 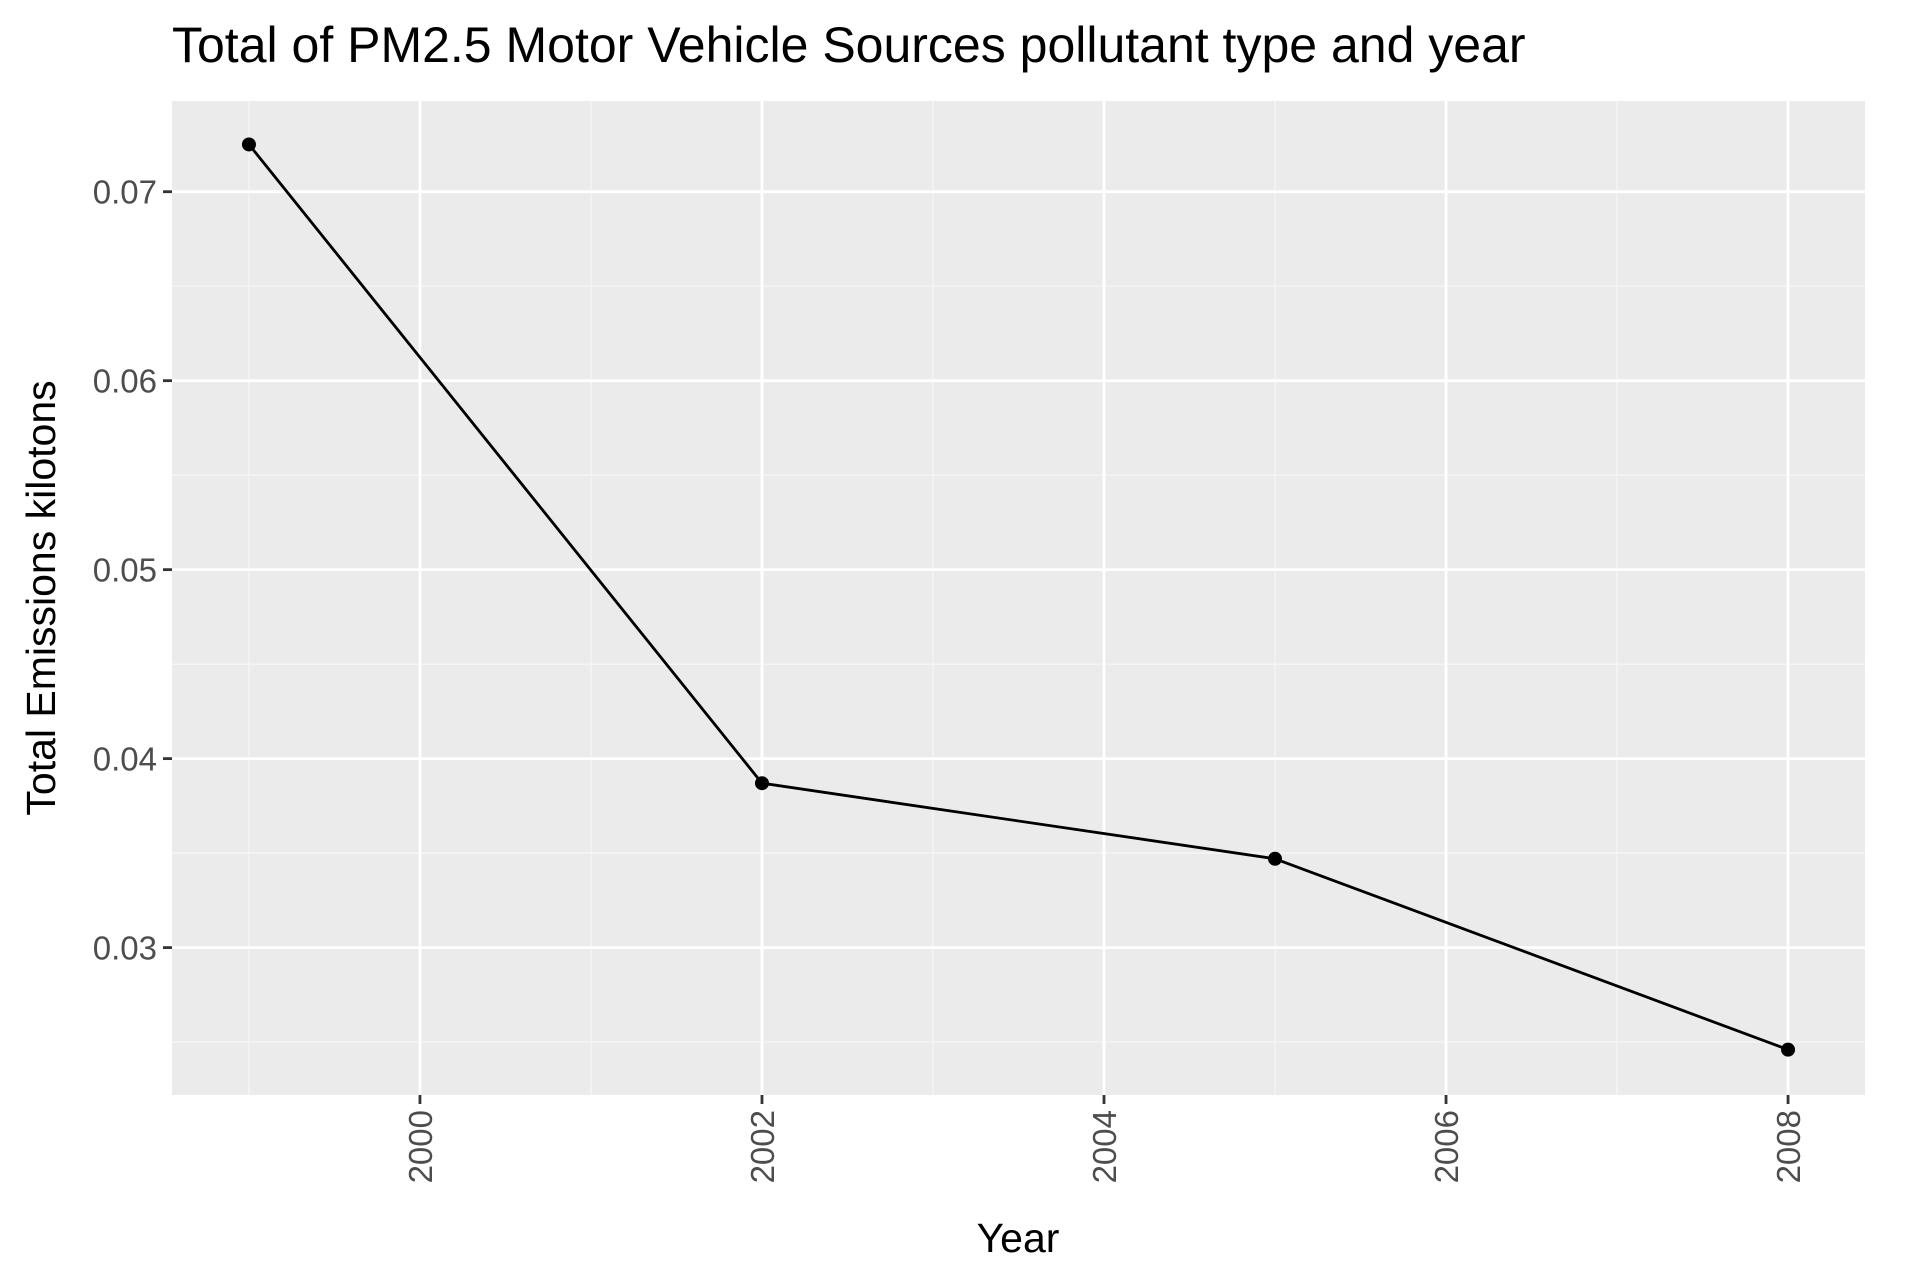 What do you see at coordinates (1446, 1146) in the screenshot?
I see `x-tick-label: 2006` at bounding box center [1446, 1146].